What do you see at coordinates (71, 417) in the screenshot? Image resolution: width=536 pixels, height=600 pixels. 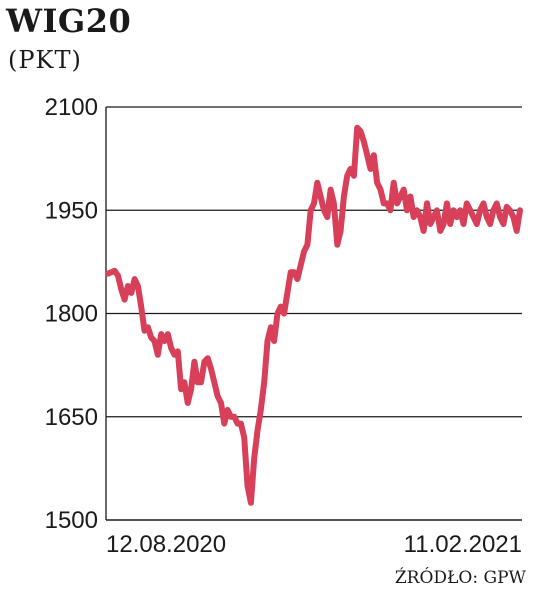 I see `y-tick-label-1650: 1650` at bounding box center [71, 417].